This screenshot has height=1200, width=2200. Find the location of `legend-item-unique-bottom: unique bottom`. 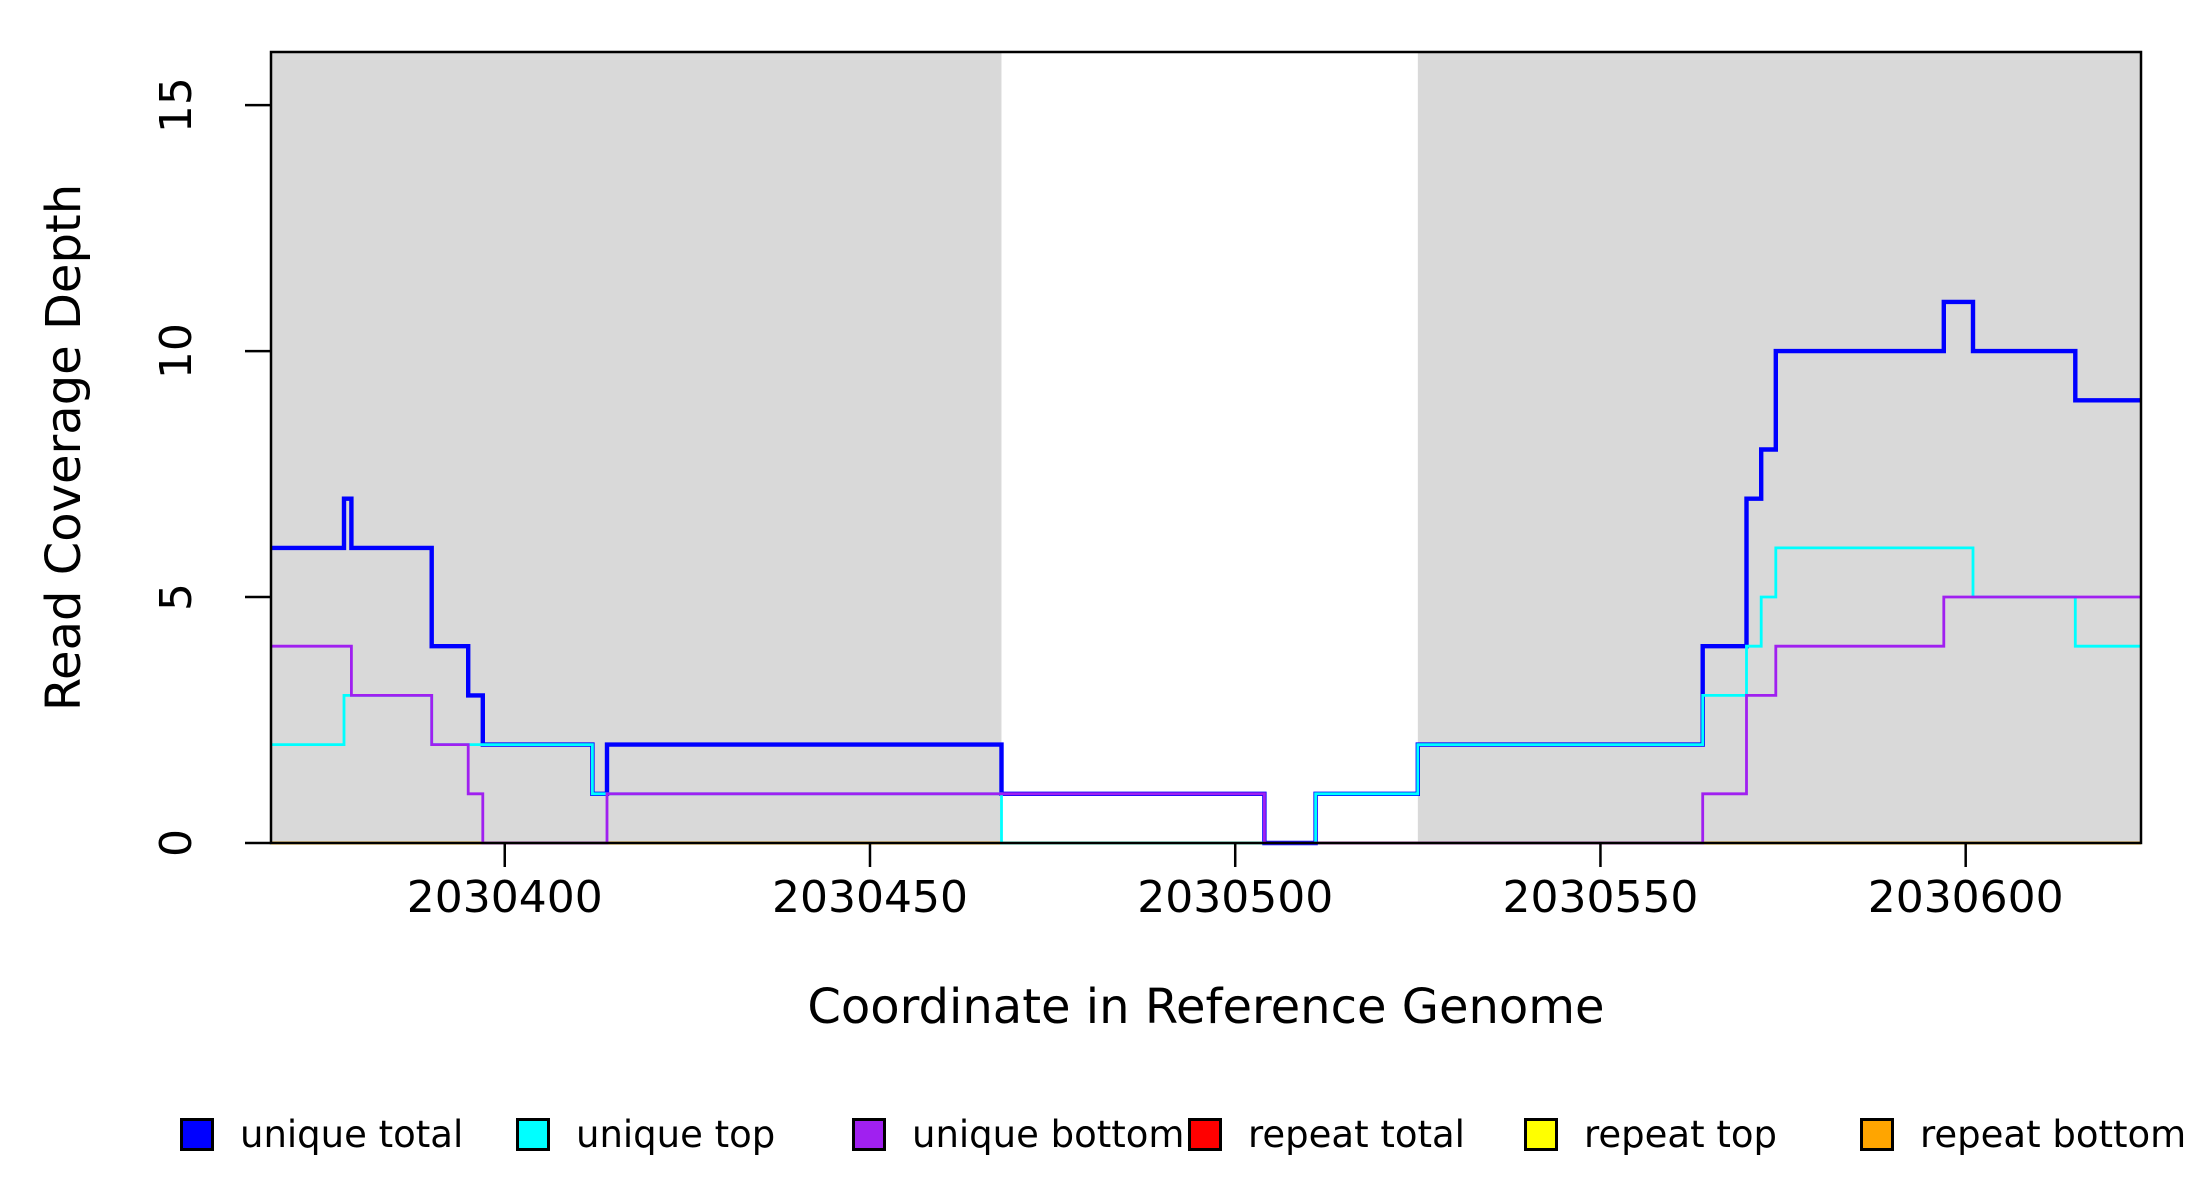

legend-item-unique-bottom: unique bottom is located at coordinates (1018, 1134).